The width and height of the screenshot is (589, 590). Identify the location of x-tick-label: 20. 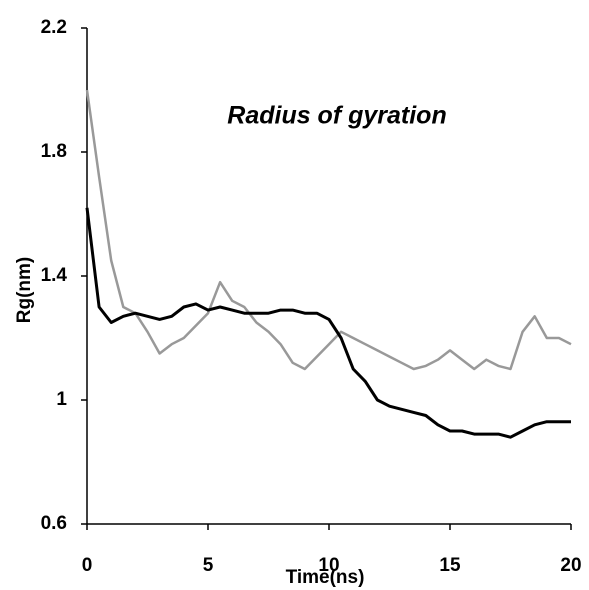
(570, 565).